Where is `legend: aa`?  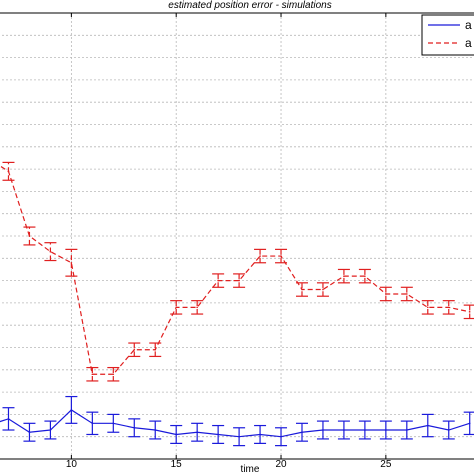 legend: aa is located at coordinates (447, 35).